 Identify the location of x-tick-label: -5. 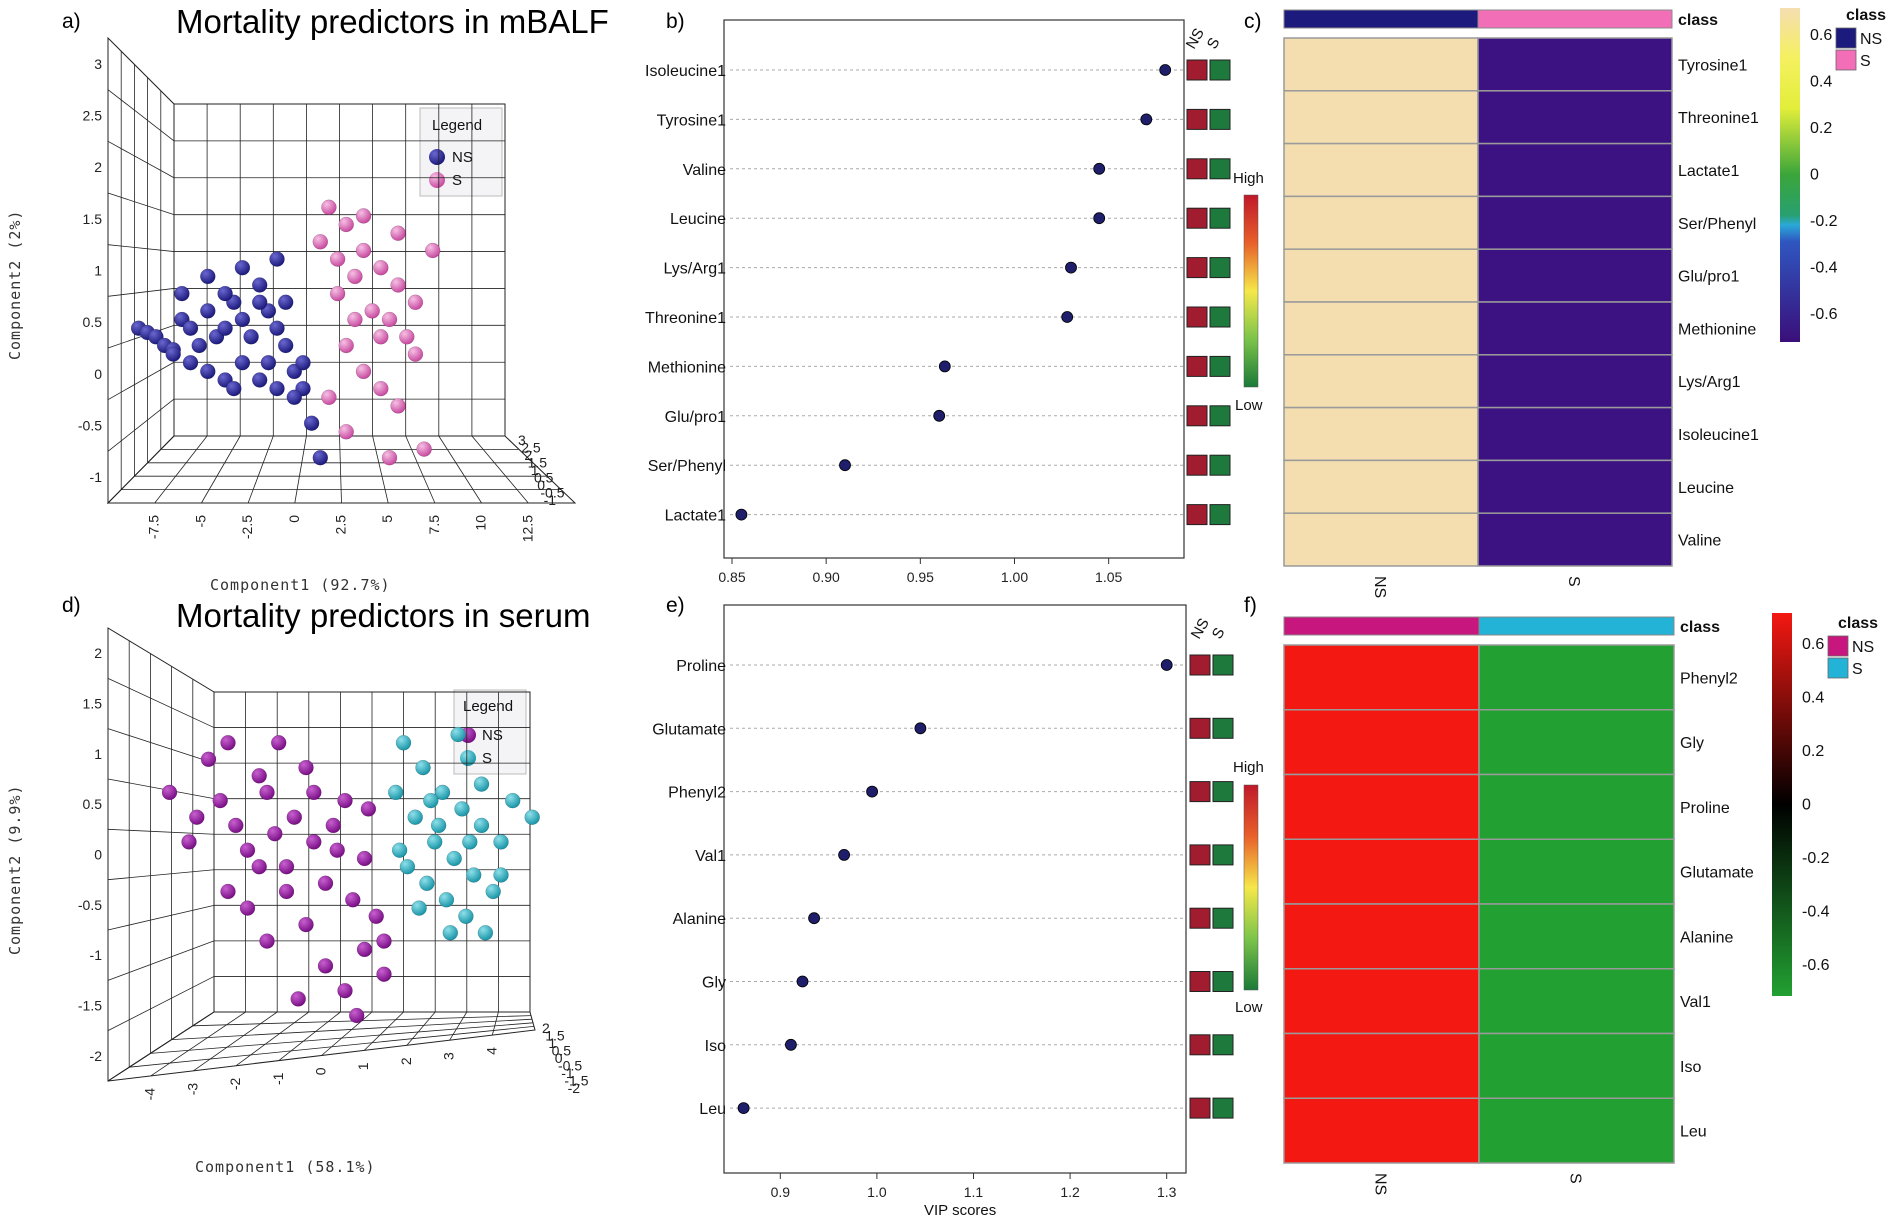
(200, 521).